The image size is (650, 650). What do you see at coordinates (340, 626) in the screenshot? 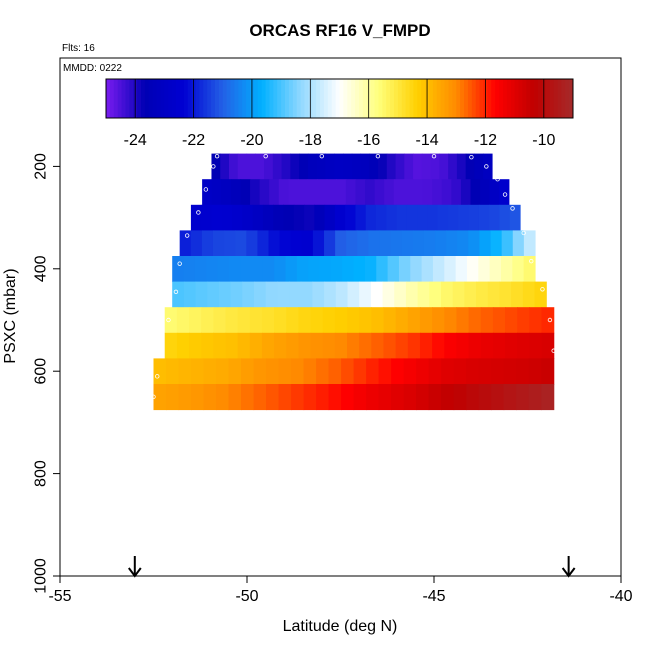
I see `x-axis-label: Latitude (deg N)` at bounding box center [340, 626].